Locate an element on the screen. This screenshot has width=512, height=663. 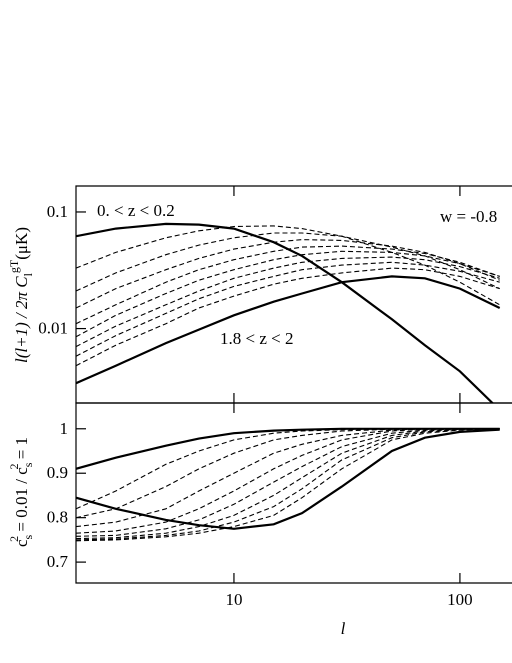
y-tick-label: 0.8 is located at coordinates (57, 517).